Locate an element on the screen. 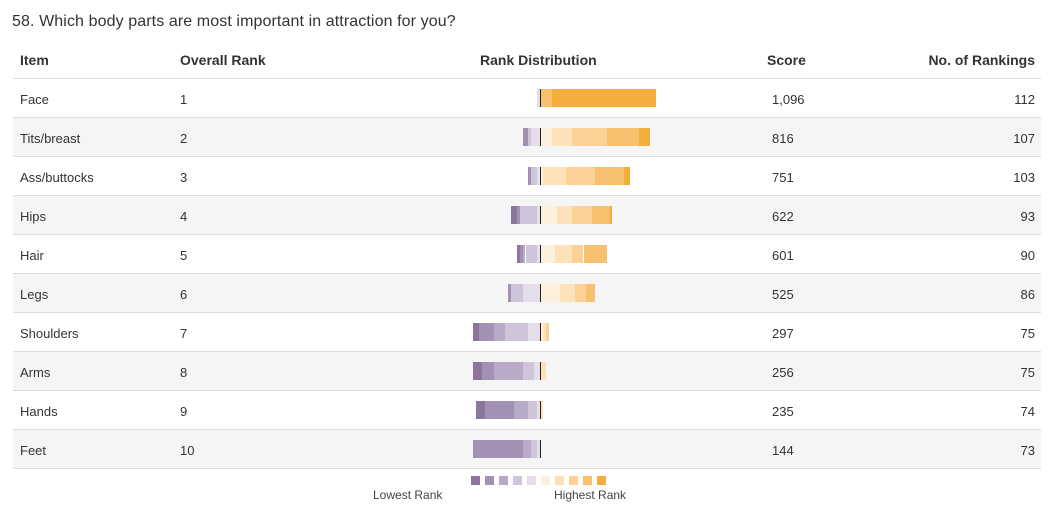 The width and height of the screenshot is (1051, 516). overall-rank: 10 is located at coordinates (187, 450).